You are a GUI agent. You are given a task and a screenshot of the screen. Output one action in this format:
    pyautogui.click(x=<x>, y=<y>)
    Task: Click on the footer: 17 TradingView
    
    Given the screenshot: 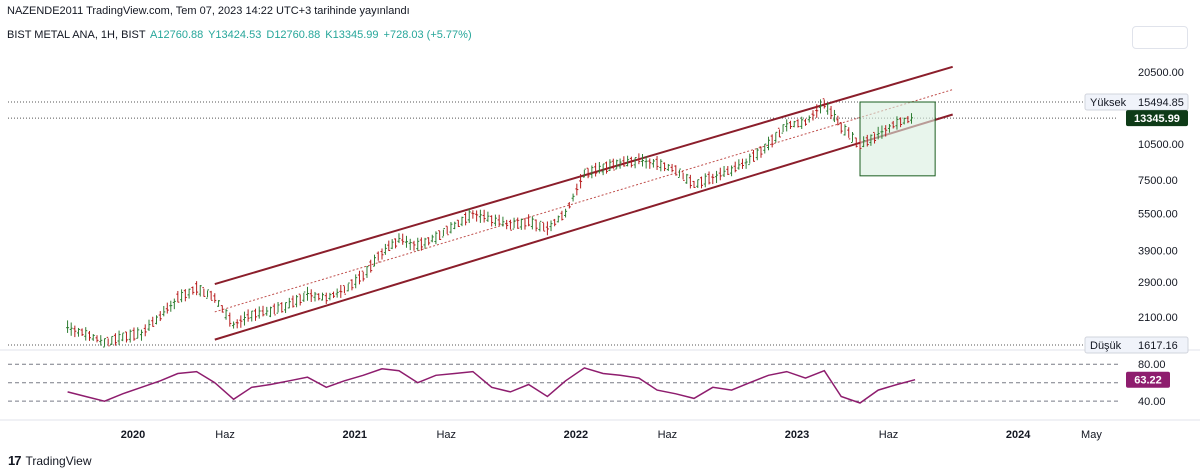 What is the action you would take?
    pyautogui.click(x=50, y=460)
    